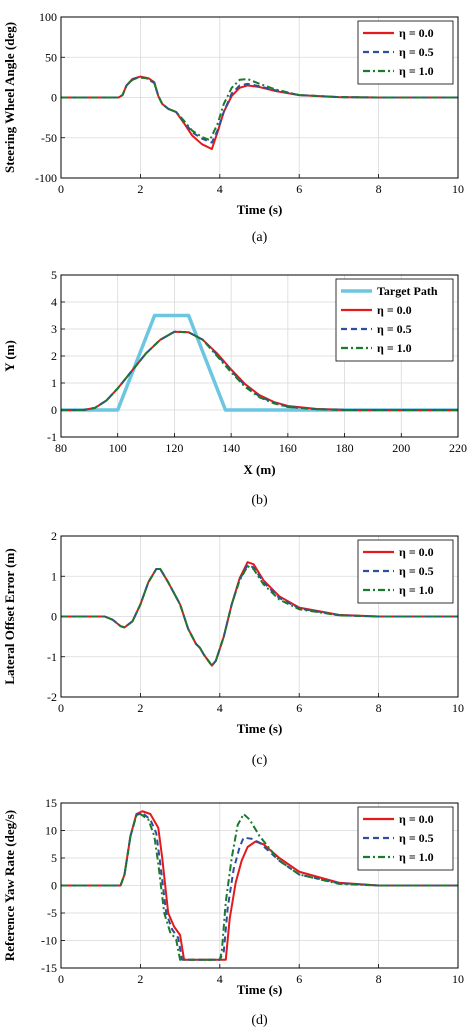 The width and height of the screenshot is (474, 1033). I want to click on x-tick-label: 100, so click(118, 448).